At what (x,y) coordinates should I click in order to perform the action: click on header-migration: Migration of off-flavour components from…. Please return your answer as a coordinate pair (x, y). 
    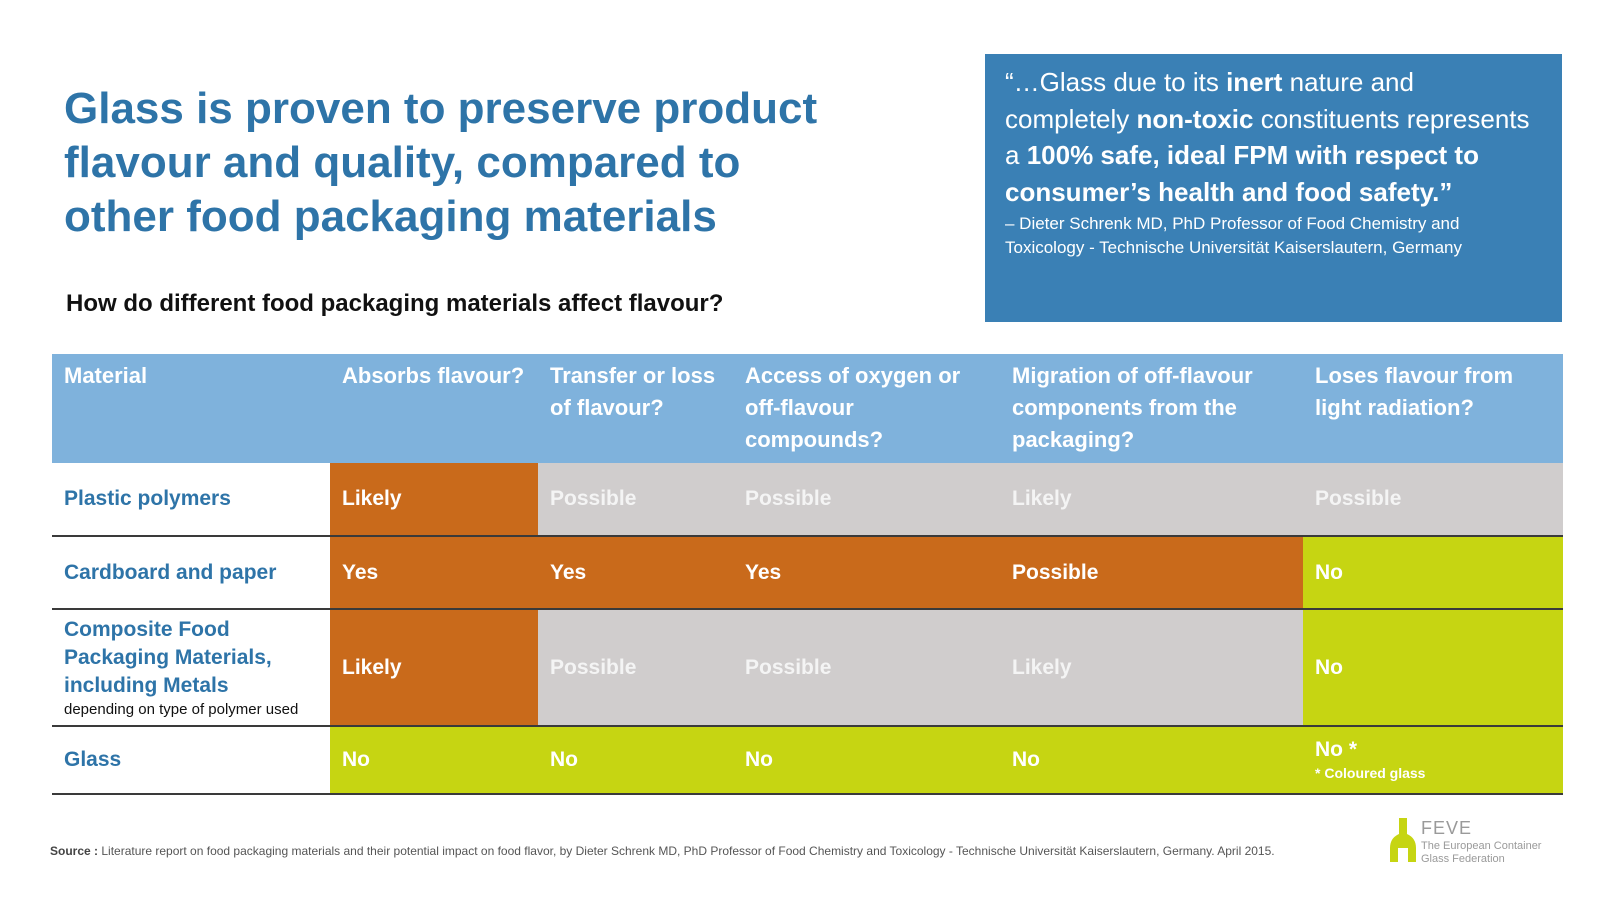
    Looking at the image, I should click on (1151, 408).